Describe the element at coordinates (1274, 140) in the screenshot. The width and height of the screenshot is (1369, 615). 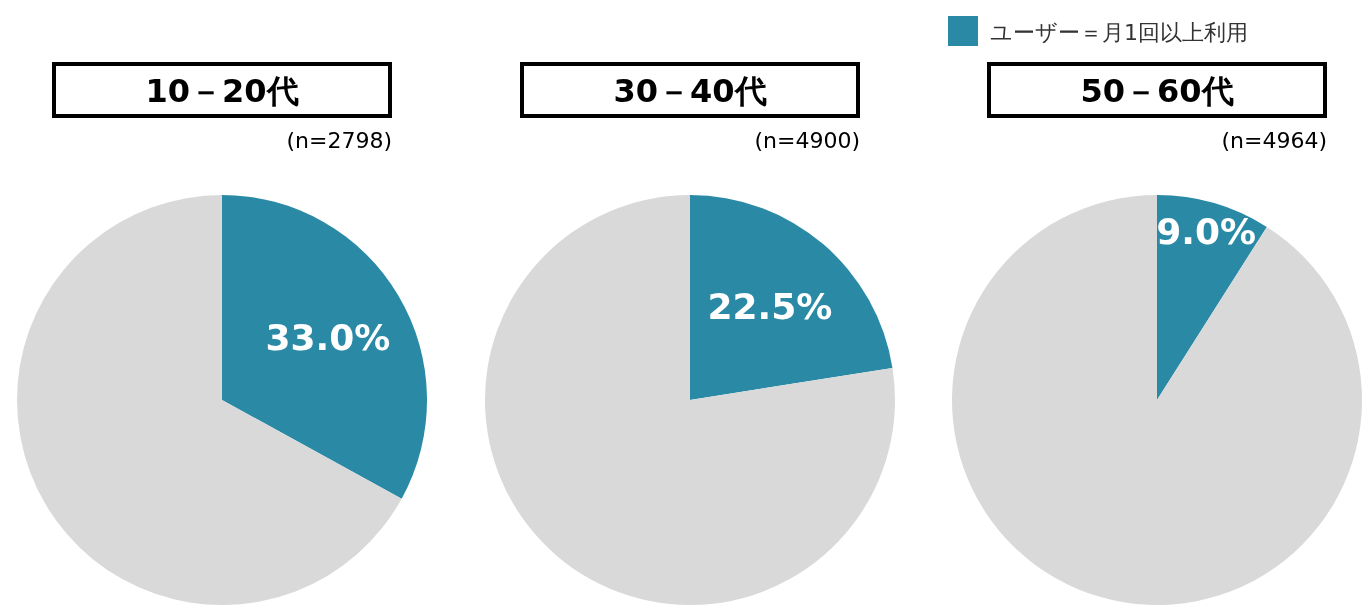
I see `text: (n=4964)` at that location.